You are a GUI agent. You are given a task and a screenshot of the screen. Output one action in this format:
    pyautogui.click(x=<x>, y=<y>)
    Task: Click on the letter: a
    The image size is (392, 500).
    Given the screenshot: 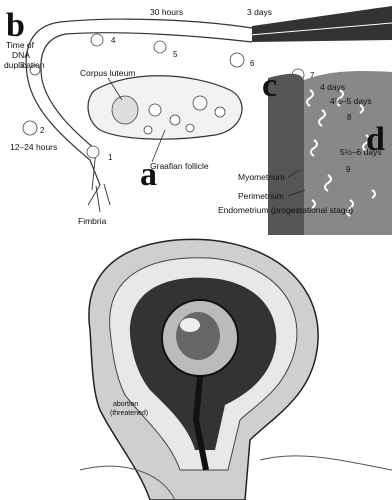 What is the action you would take?
    pyautogui.click(x=148, y=174)
    